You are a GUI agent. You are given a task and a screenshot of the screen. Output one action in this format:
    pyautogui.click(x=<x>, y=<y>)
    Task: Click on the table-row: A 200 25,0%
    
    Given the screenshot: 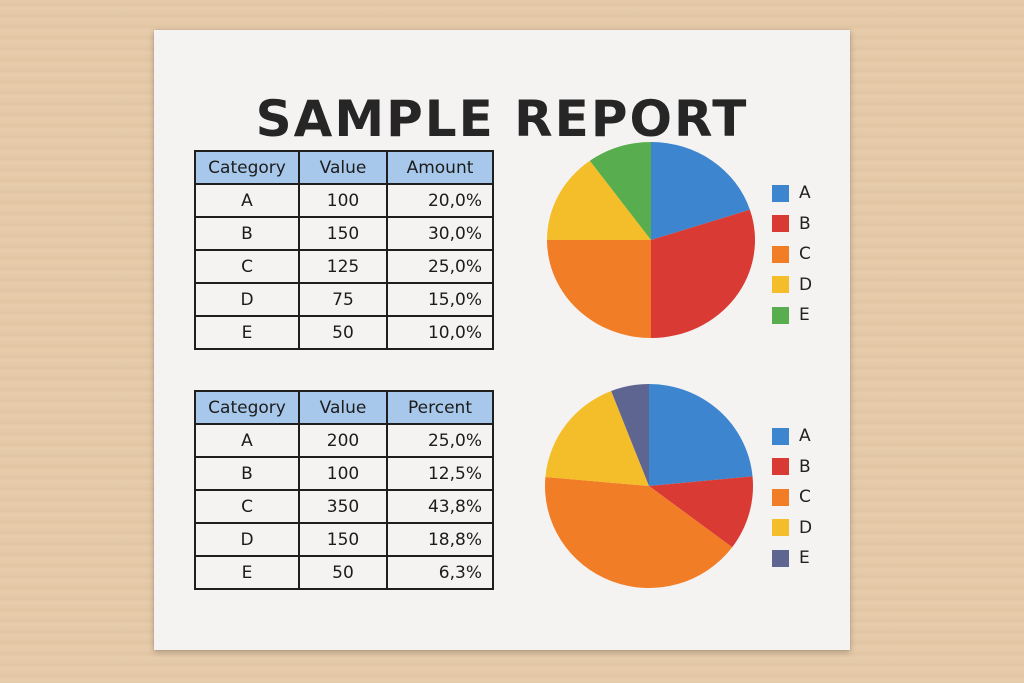 What is the action you would take?
    pyautogui.click(x=344, y=440)
    